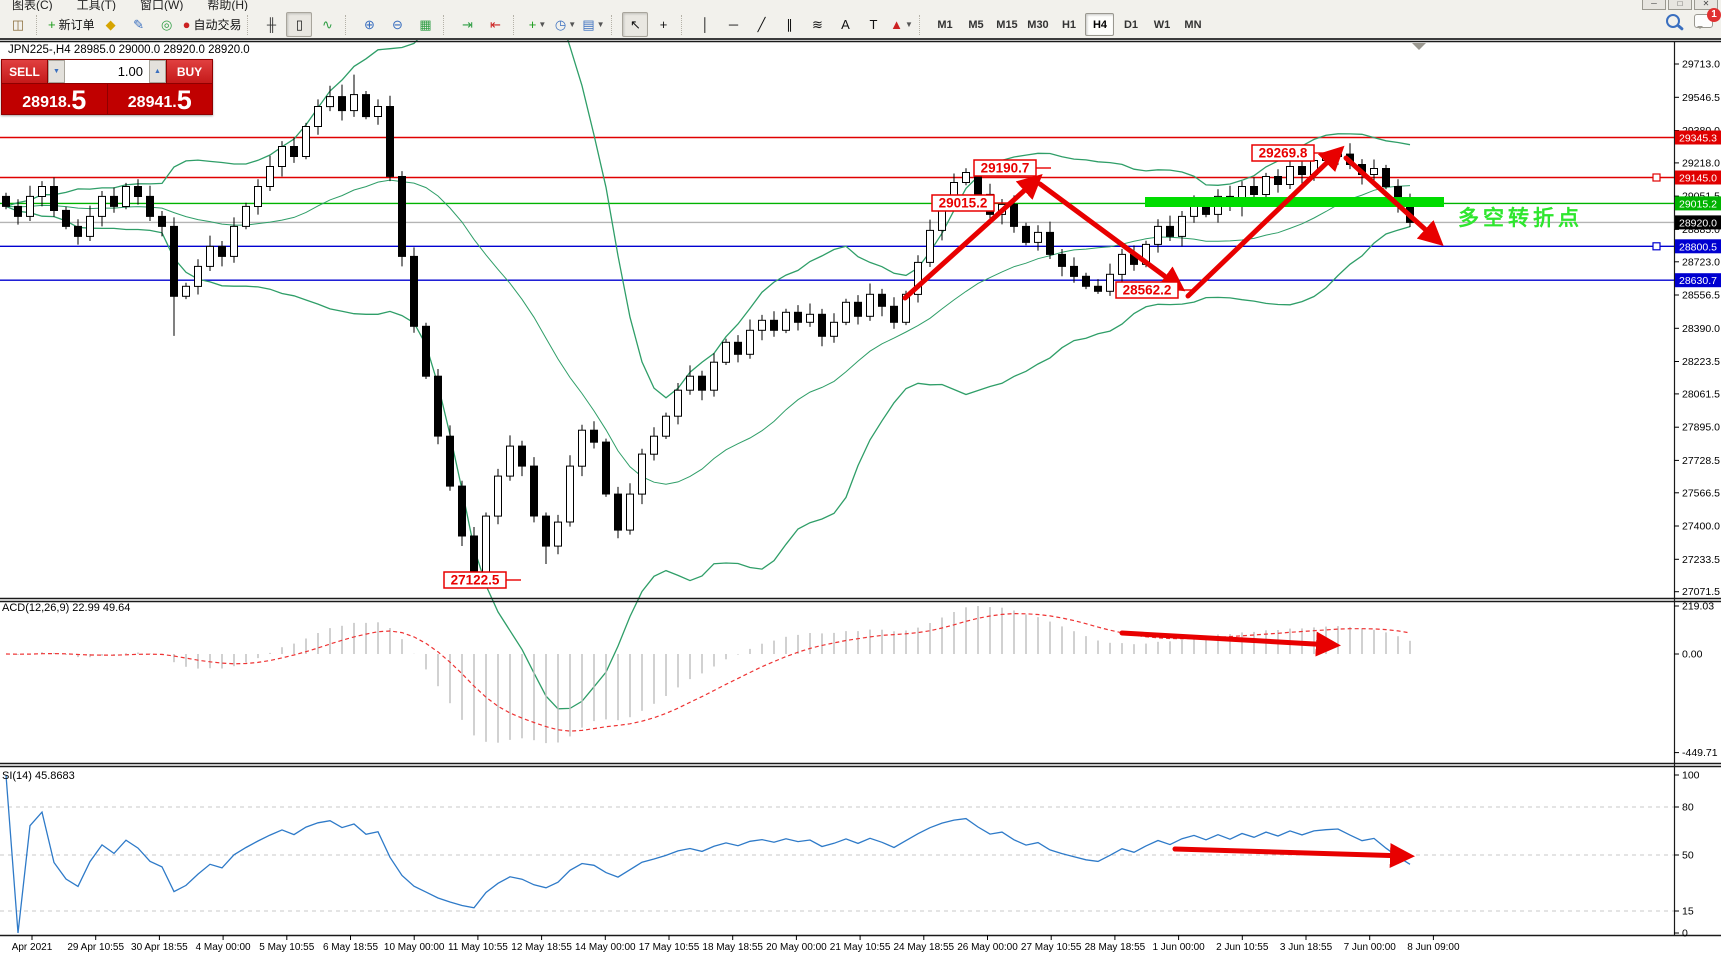 The width and height of the screenshot is (1721, 955). I want to click on cursor-icon: ↖, so click(635, 24).